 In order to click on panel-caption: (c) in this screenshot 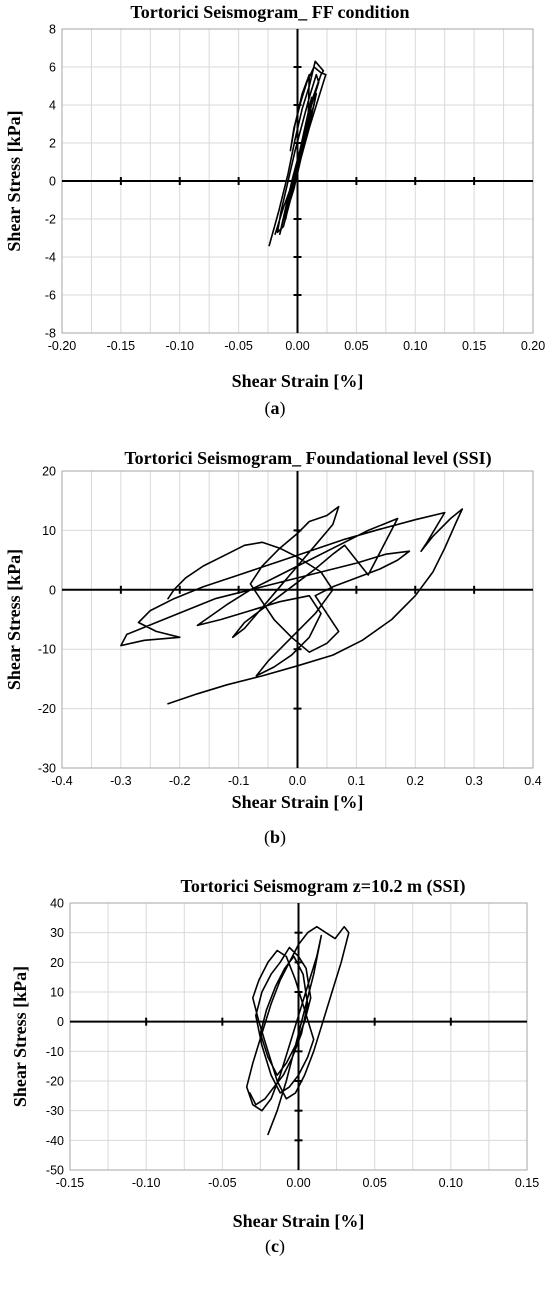, I will do `click(275, 1246)`.